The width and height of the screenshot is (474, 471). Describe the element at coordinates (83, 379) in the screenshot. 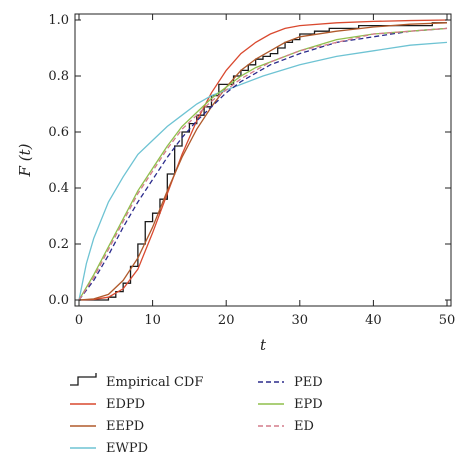

I see `legend-swatch` at that location.